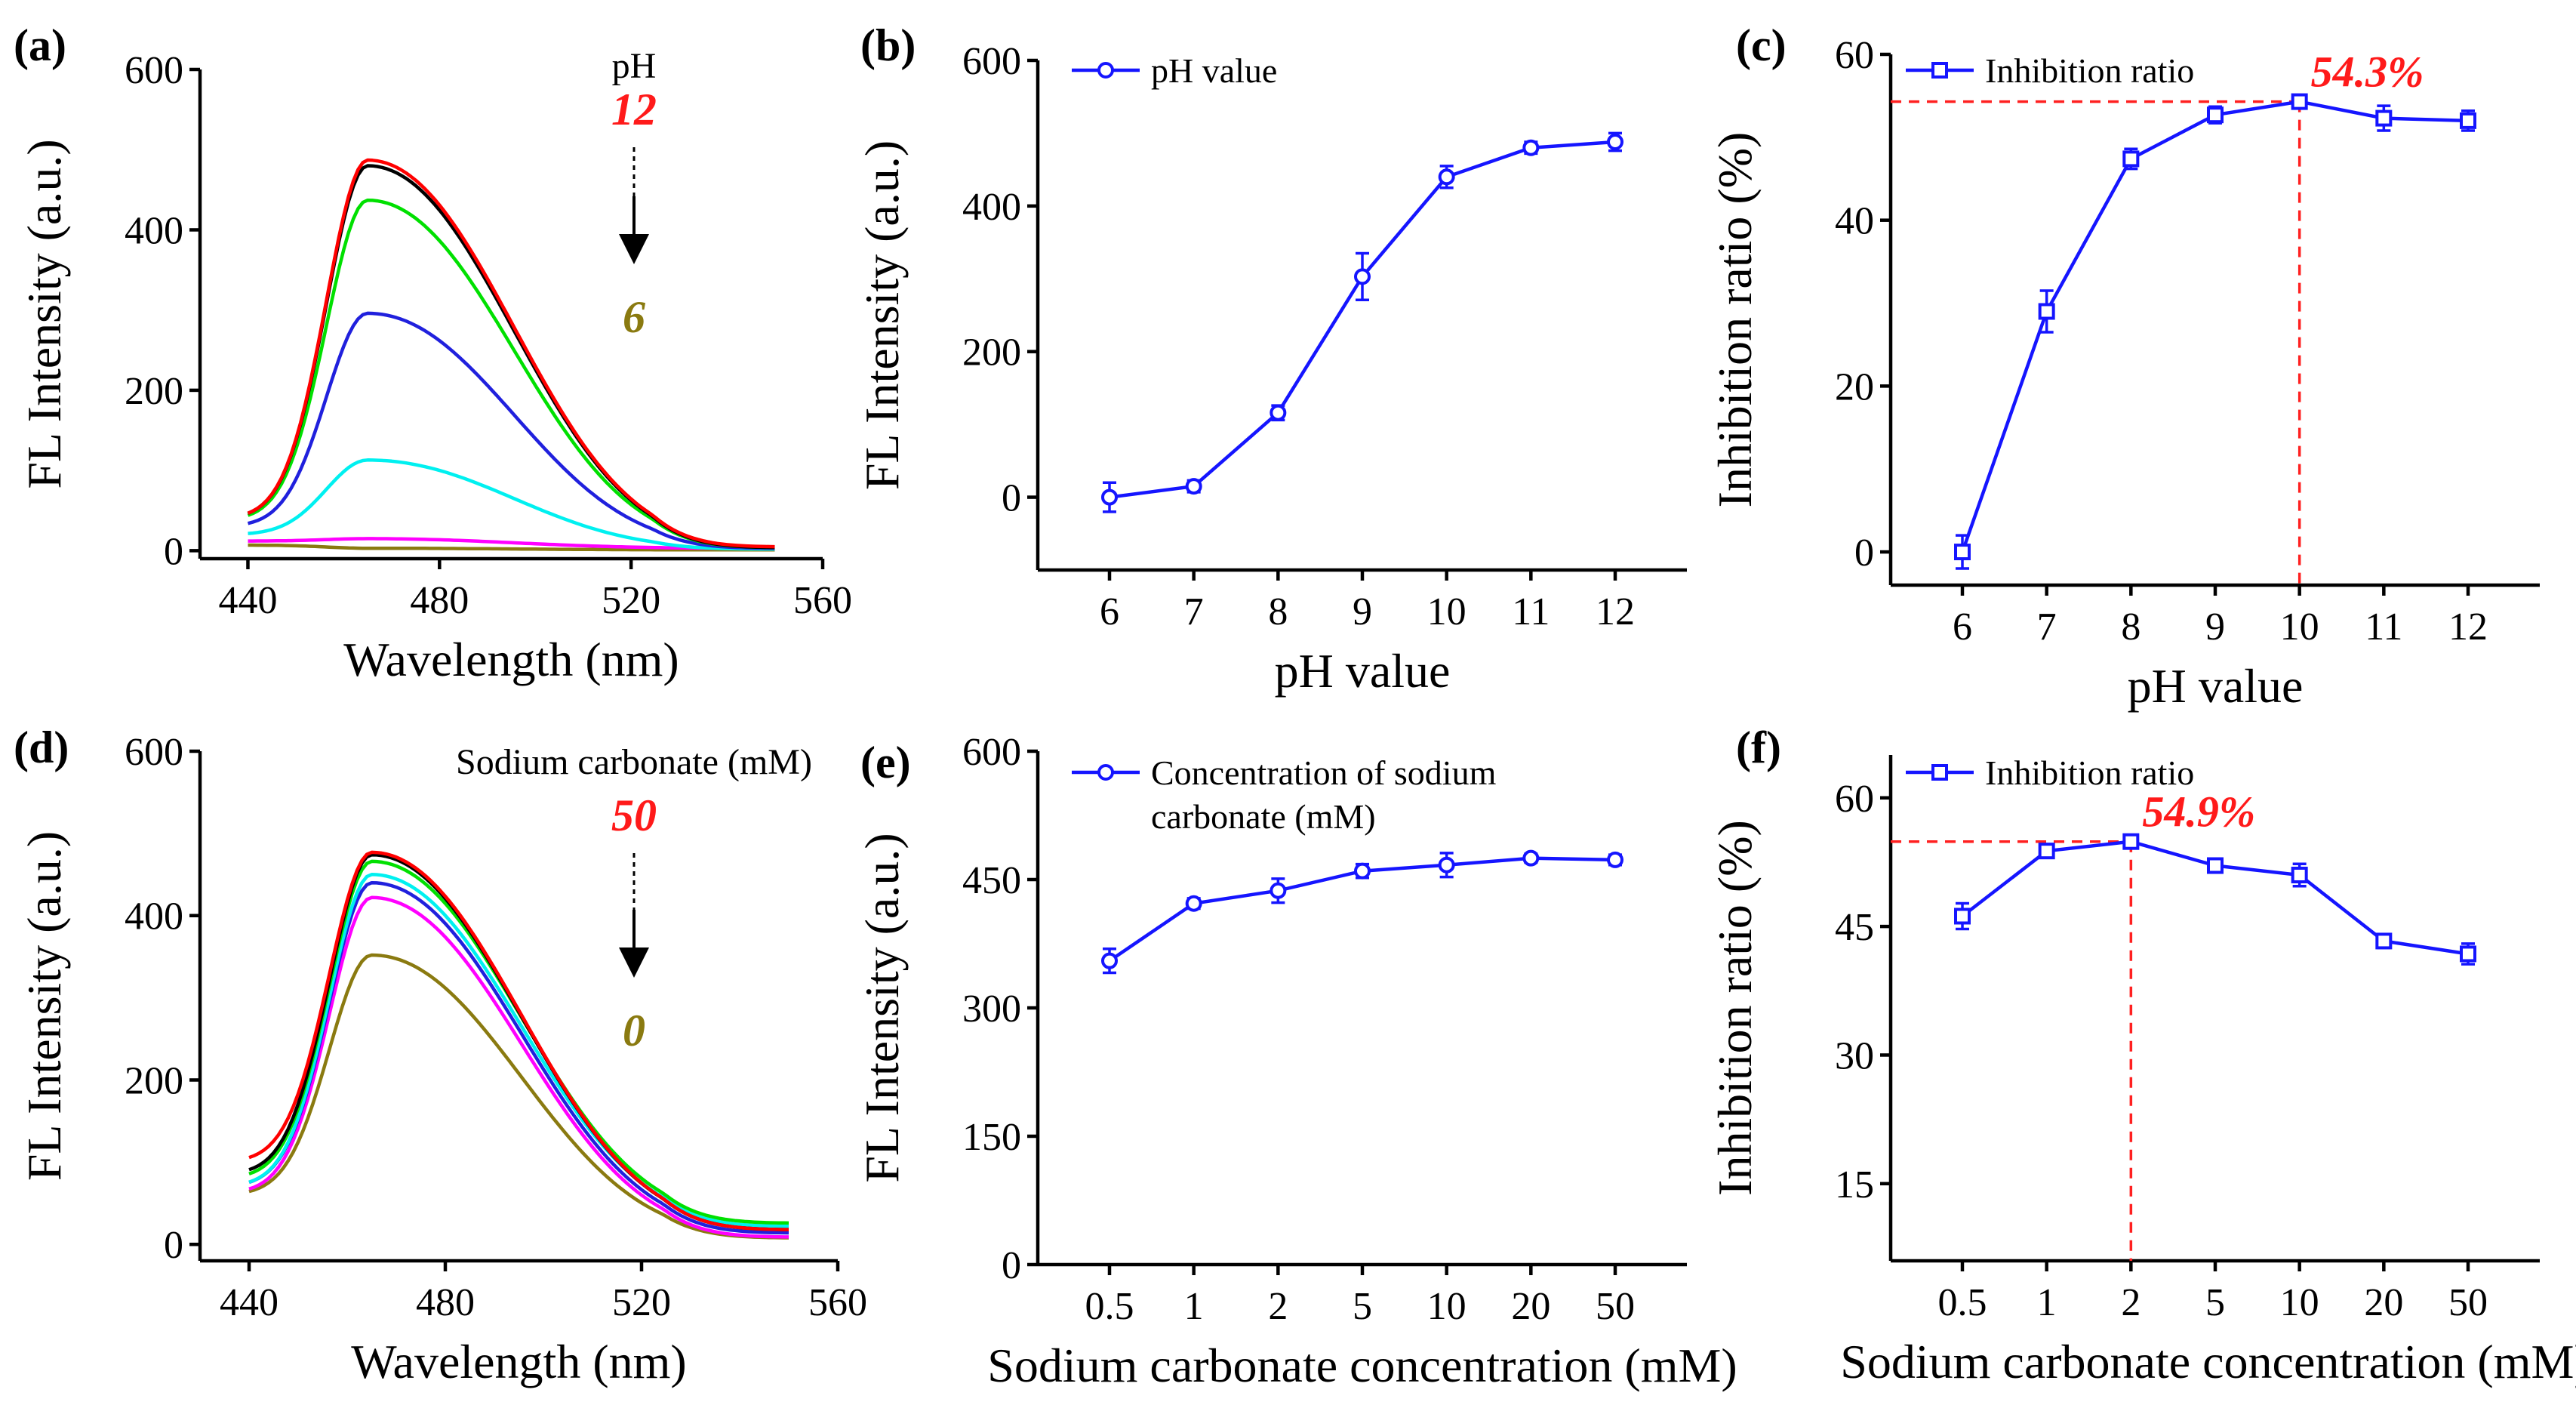 This screenshot has height=1402, width=2576. I want to click on x-tick-label: 0.5, so click(1109, 1306).